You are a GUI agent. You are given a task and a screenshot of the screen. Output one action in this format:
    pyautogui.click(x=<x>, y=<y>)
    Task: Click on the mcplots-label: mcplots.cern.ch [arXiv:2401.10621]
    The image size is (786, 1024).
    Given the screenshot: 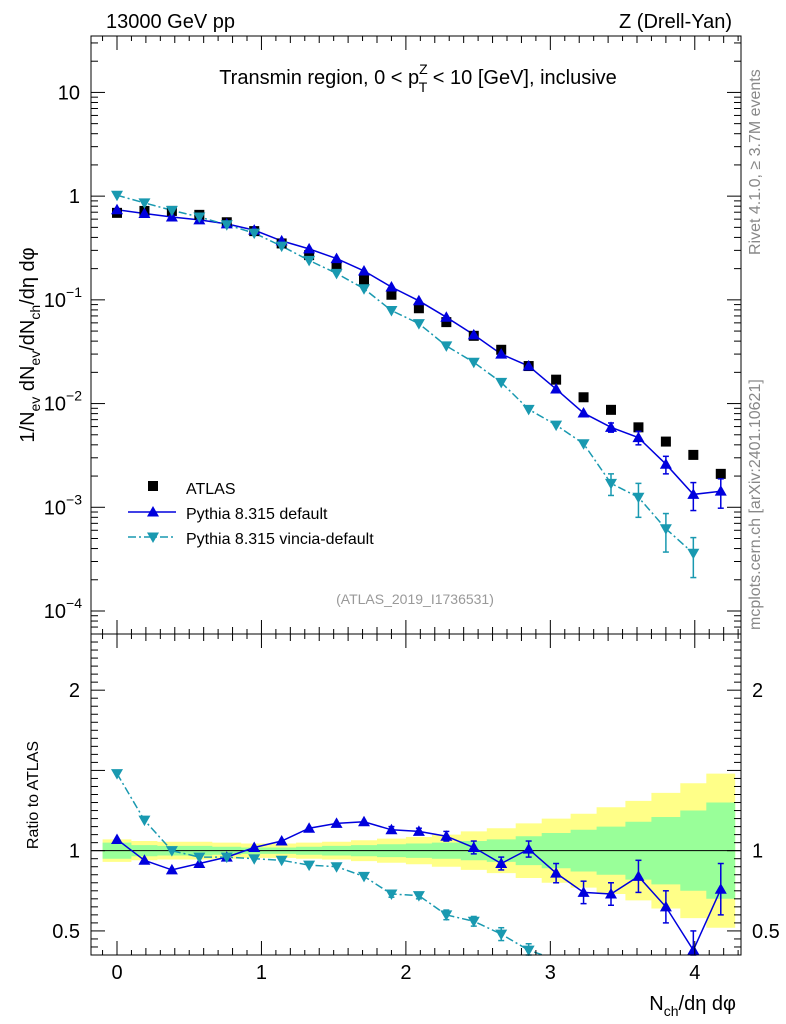 What is the action you would take?
    pyautogui.click(x=755, y=504)
    